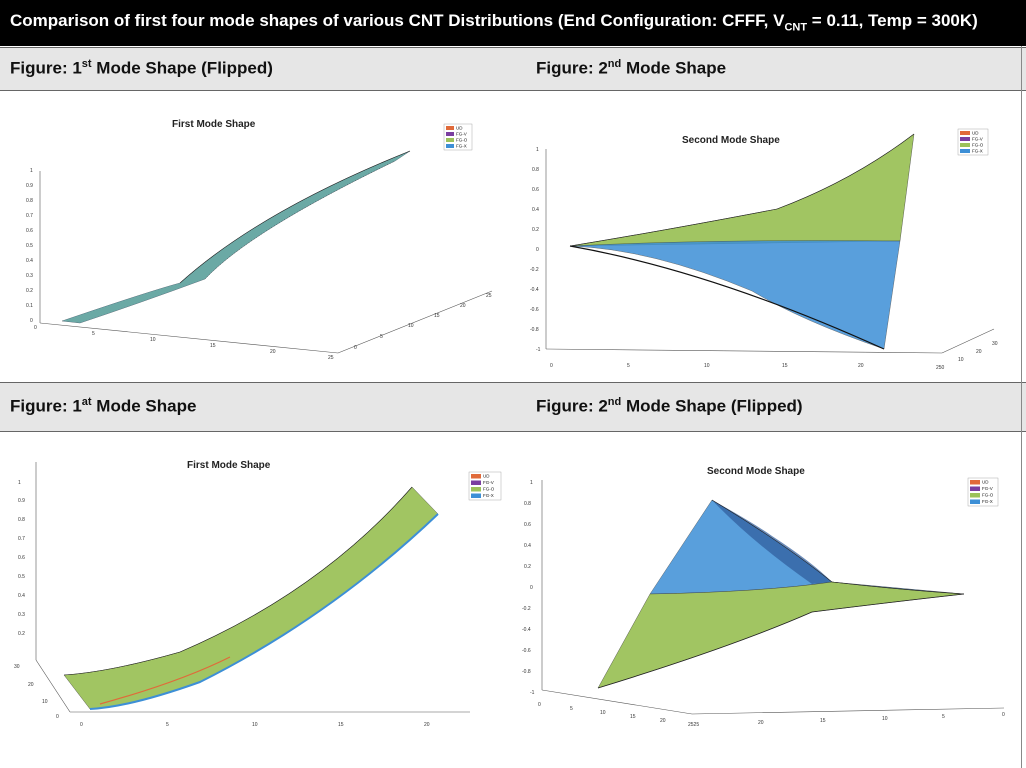 This screenshot has width=1026, height=768. I want to click on x-ticks-right: 20 15 10 5 0, so click(881, 719).